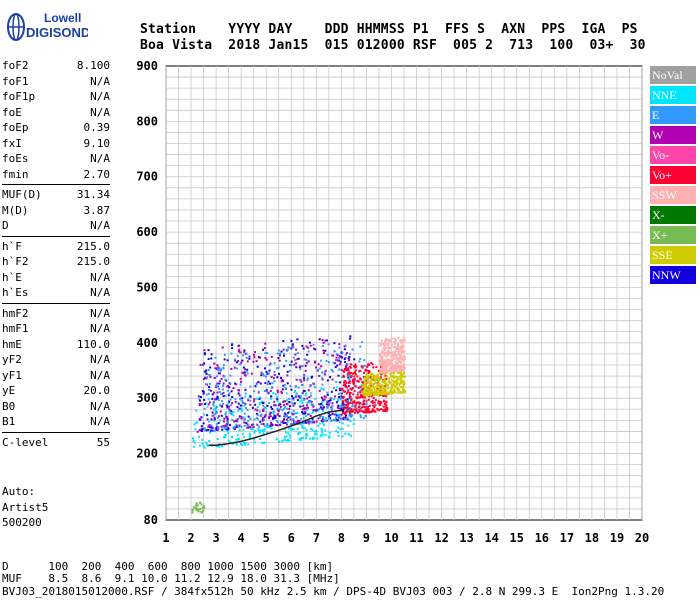 The width and height of the screenshot is (700, 600). I want to click on auto-version: 500200, so click(22, 522).